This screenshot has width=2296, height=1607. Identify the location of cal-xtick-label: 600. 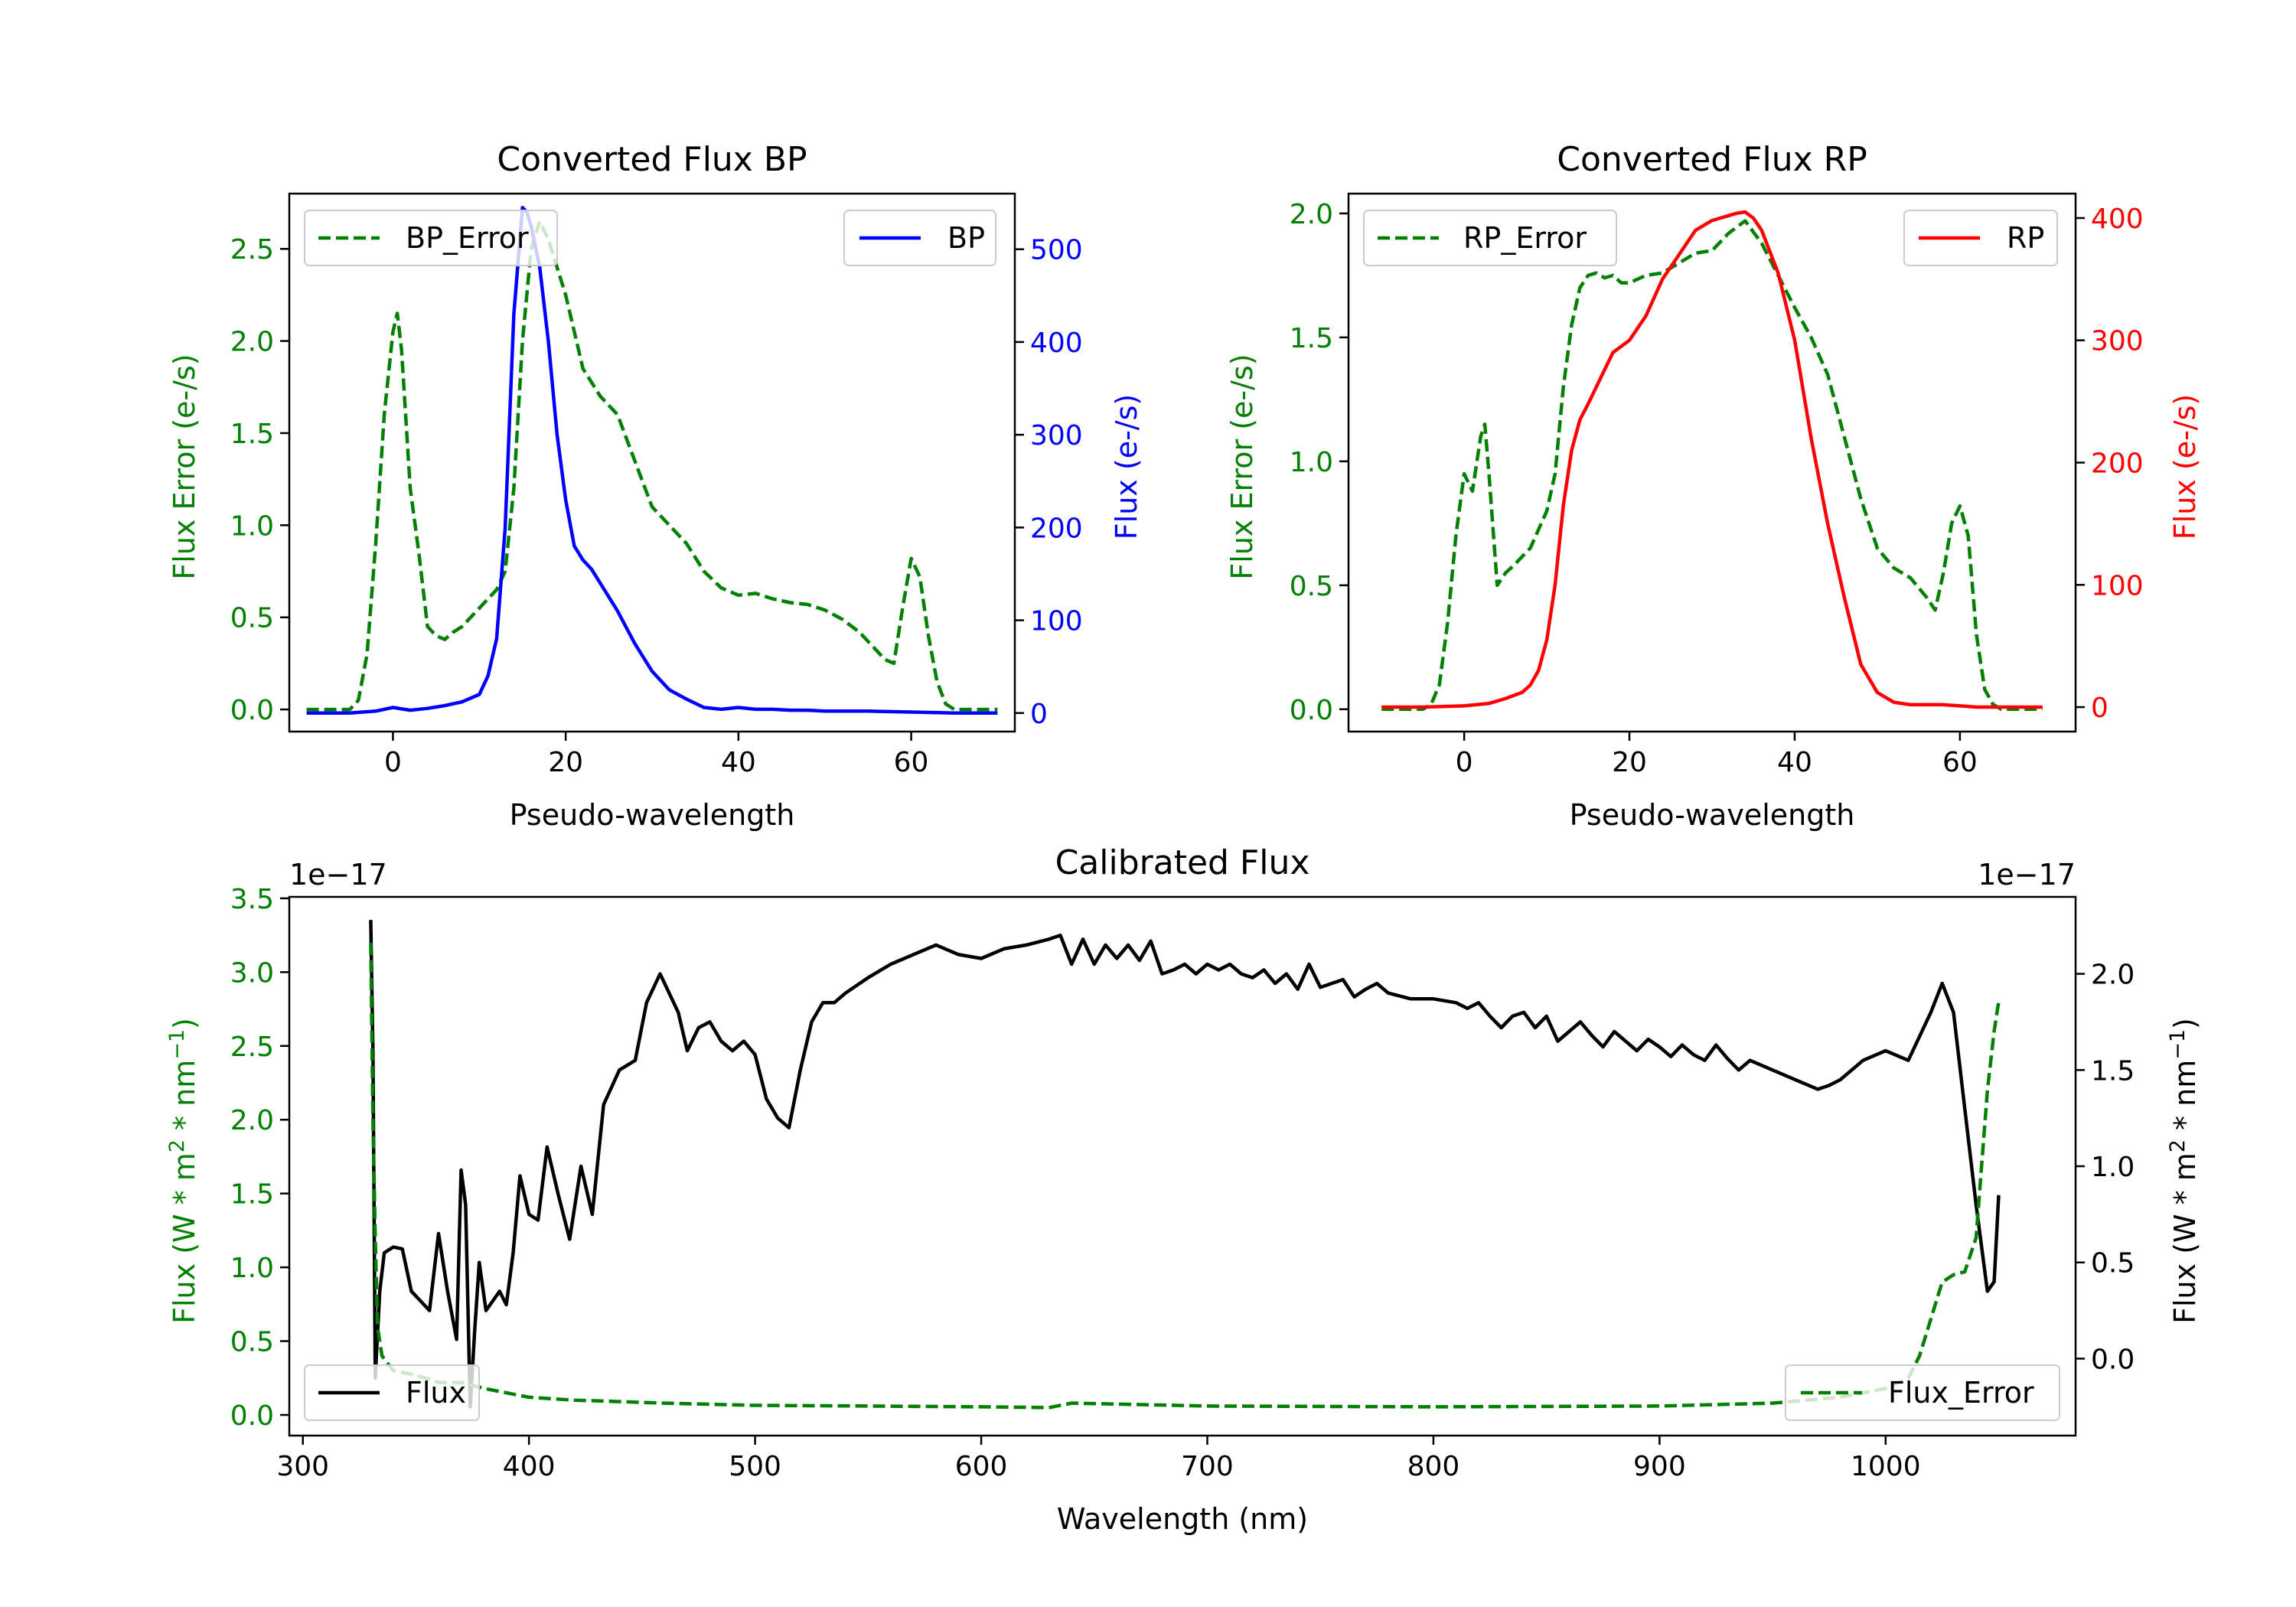
(981, 1466).